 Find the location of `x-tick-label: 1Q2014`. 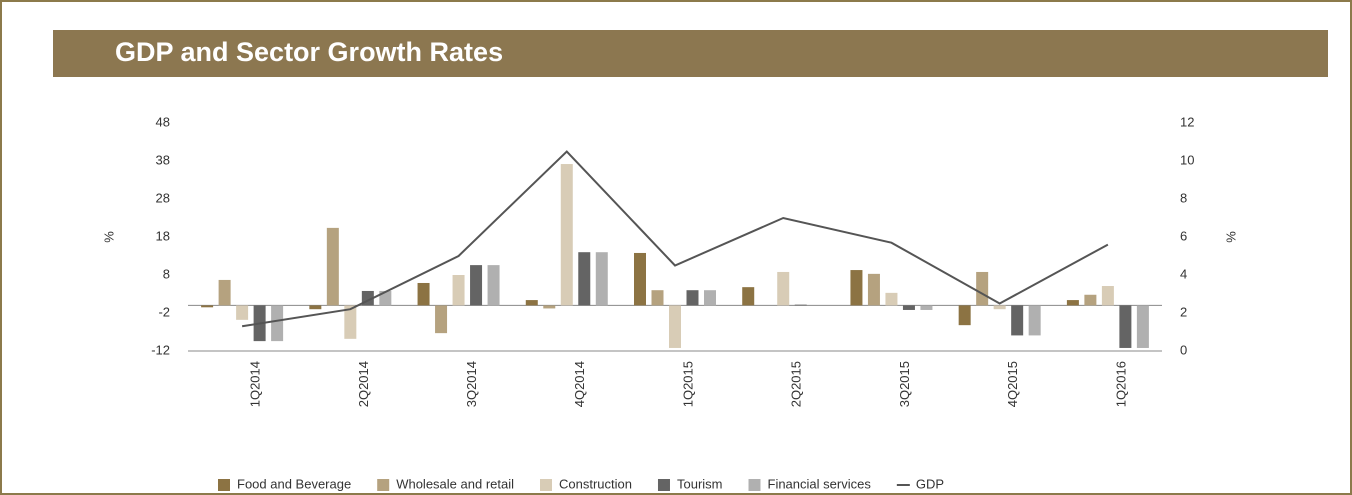

x-tick-label: 1Q2014 is located at coordinates (255, 384).